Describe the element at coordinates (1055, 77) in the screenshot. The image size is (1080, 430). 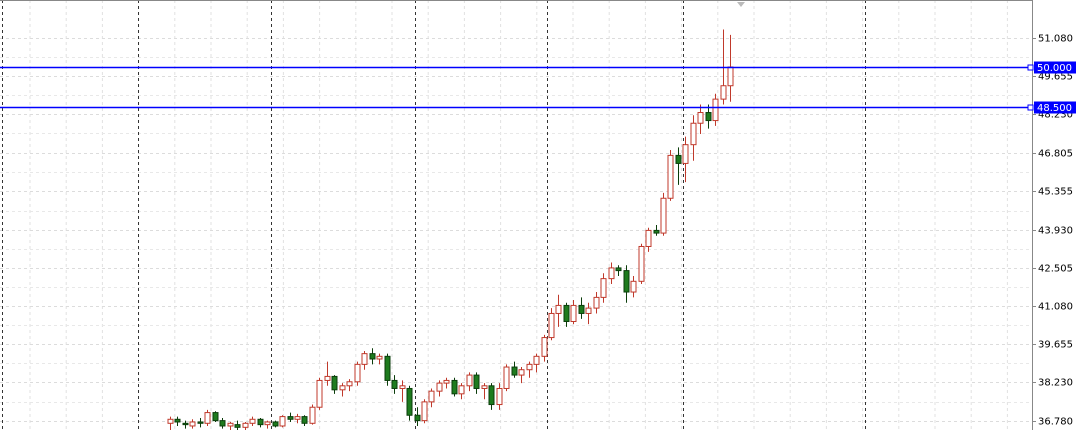
I see `y-tick-label: 49.655` at that location.